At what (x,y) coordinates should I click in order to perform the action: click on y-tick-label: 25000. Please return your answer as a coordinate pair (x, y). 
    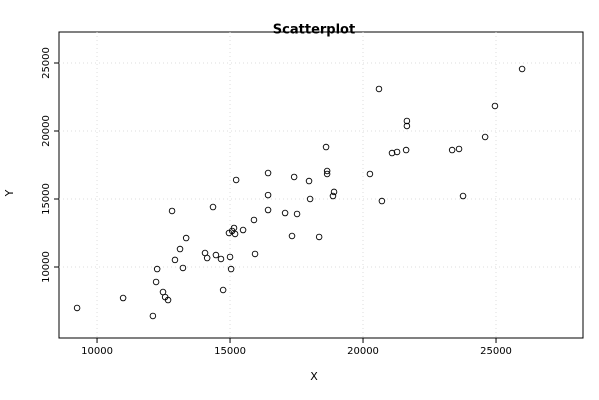
    Looking at the image, I should click on (46, 63).